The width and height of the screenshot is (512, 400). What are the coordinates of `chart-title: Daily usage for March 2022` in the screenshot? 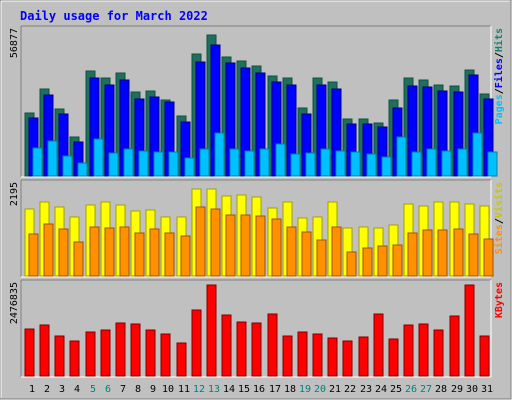 It's located at (114, 16).